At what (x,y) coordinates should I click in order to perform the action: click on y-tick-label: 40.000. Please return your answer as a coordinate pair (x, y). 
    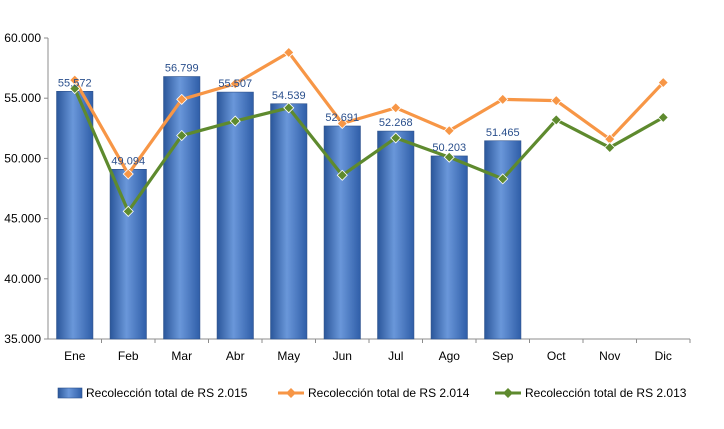
    Looking at the image, I should click on (22, 279).